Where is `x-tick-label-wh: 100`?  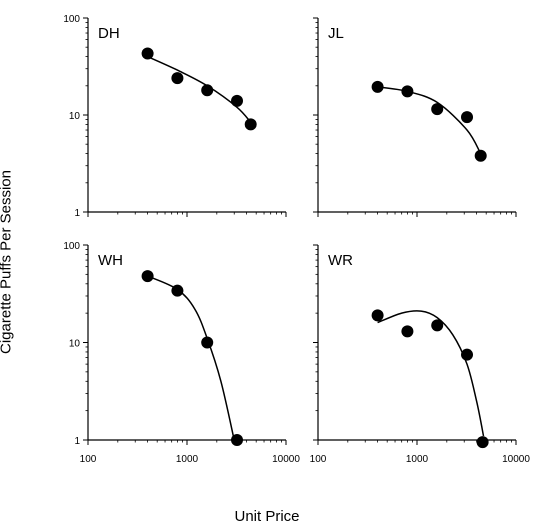
x-tick-label-wh: 100 is located at coordinates (88, 459).